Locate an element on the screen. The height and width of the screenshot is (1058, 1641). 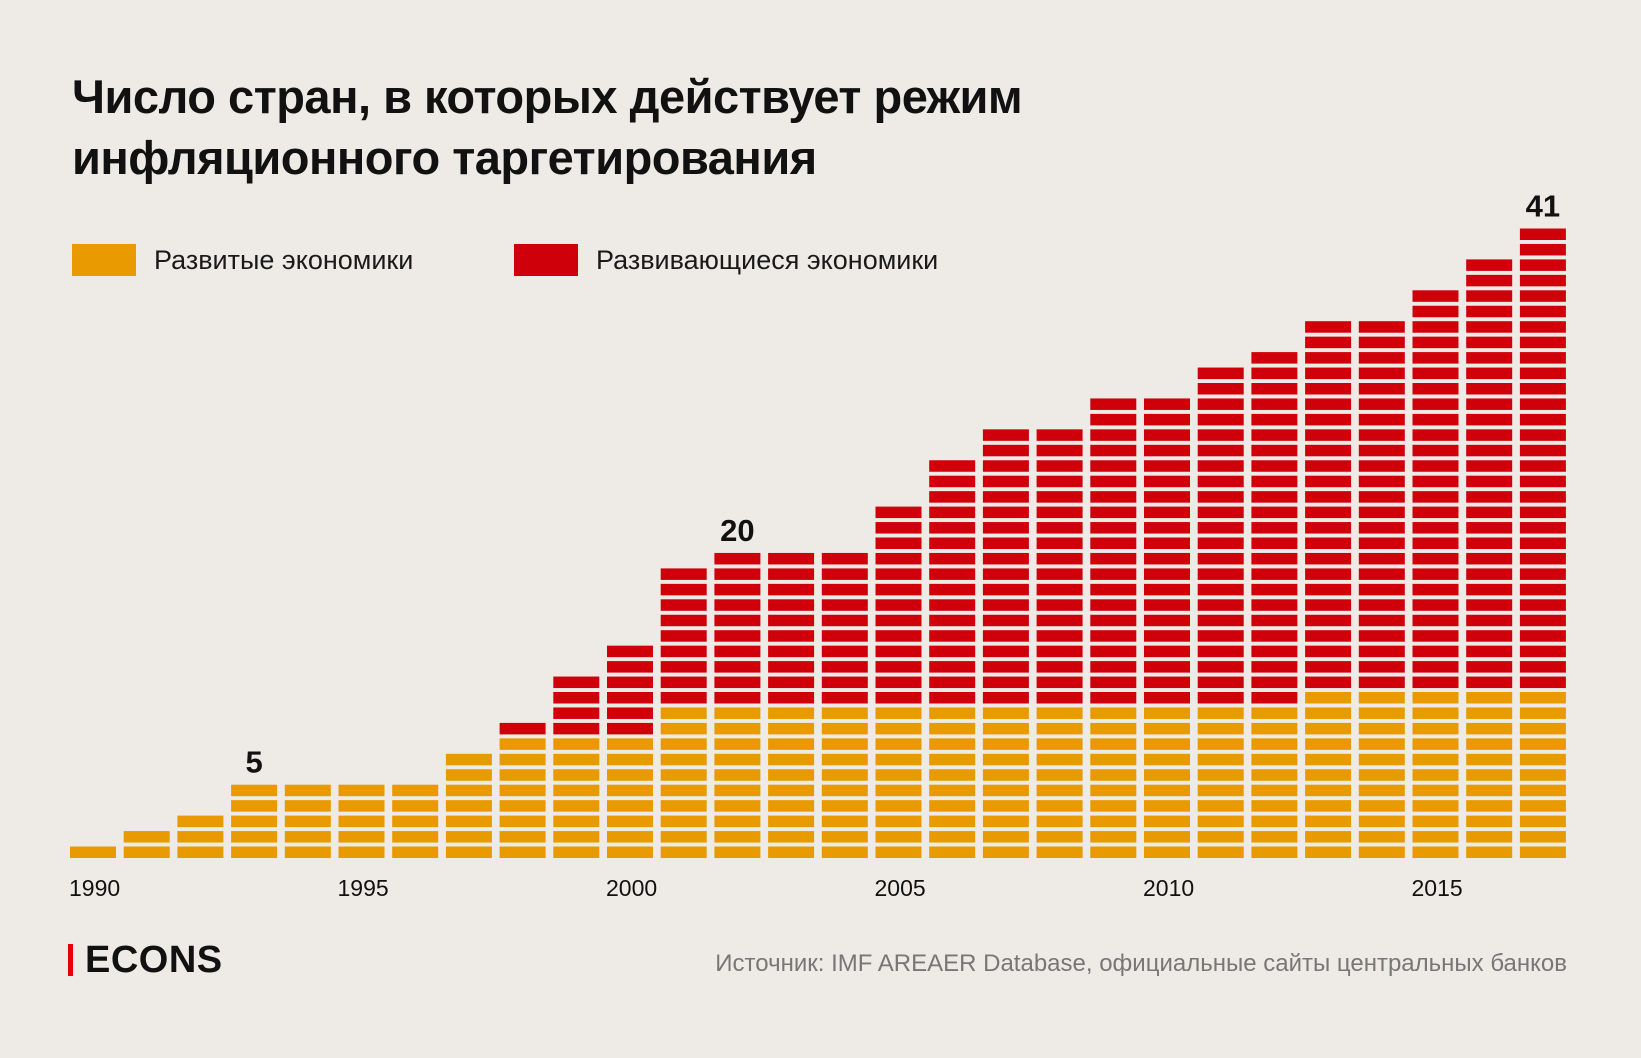
block-emerging-2004 is located at coordinates (844, 667).